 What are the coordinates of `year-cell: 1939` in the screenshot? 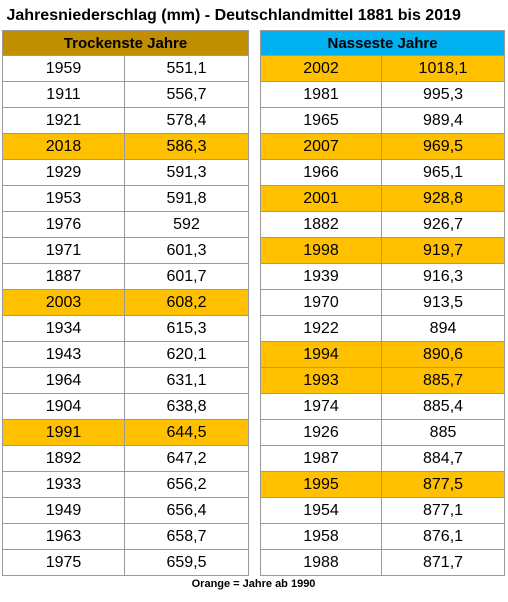 It's located at (321, 276).